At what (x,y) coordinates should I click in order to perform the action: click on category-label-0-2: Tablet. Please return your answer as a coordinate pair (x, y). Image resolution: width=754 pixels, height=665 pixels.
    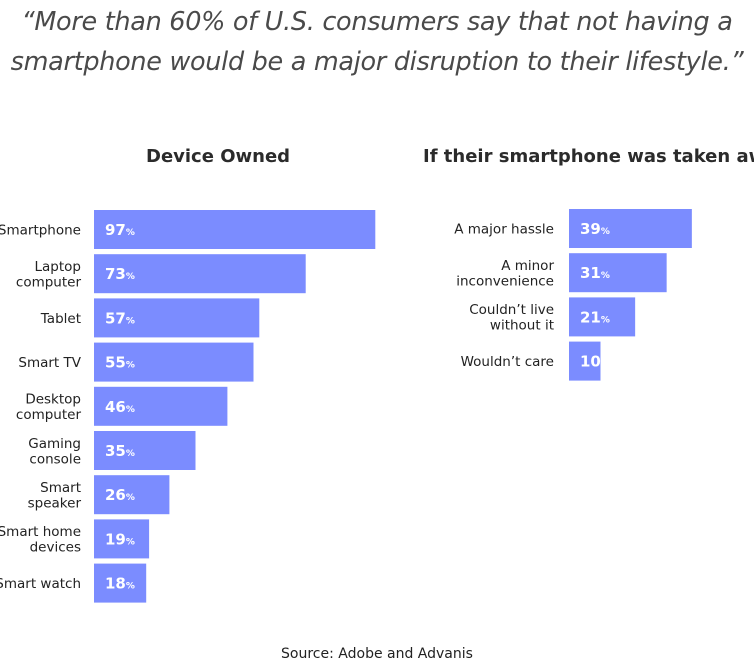
    Looking at the image, I should click on (60, 319).